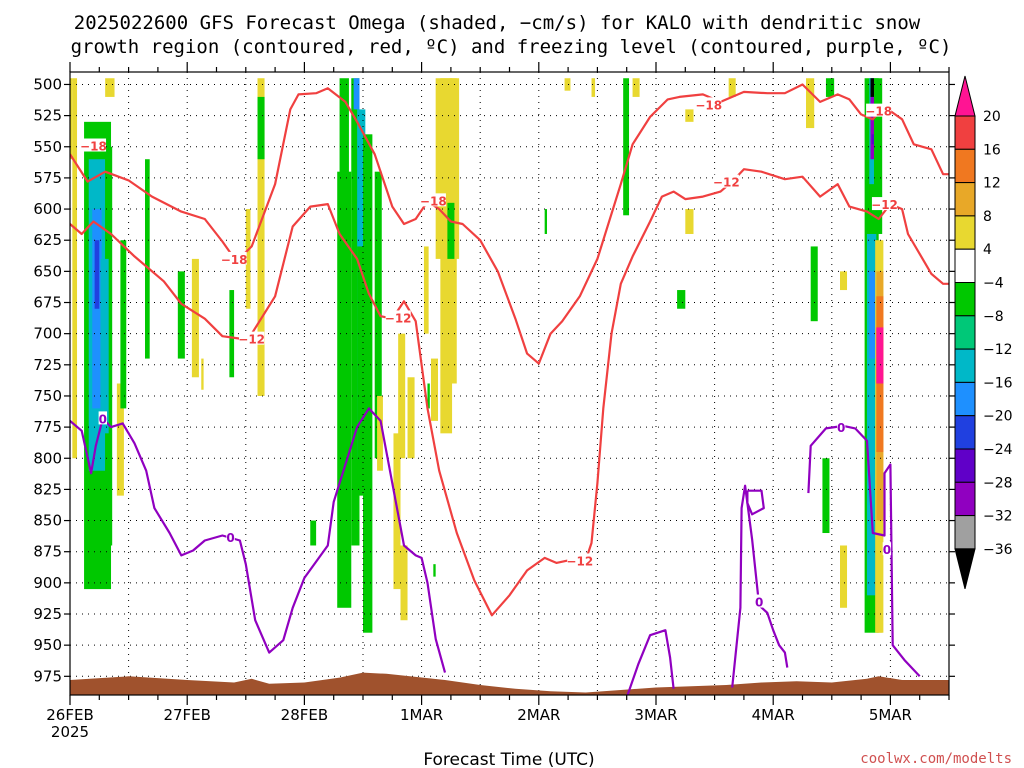  I want to click on credit-text: coolwx.com/modelts, so click(936, 759).